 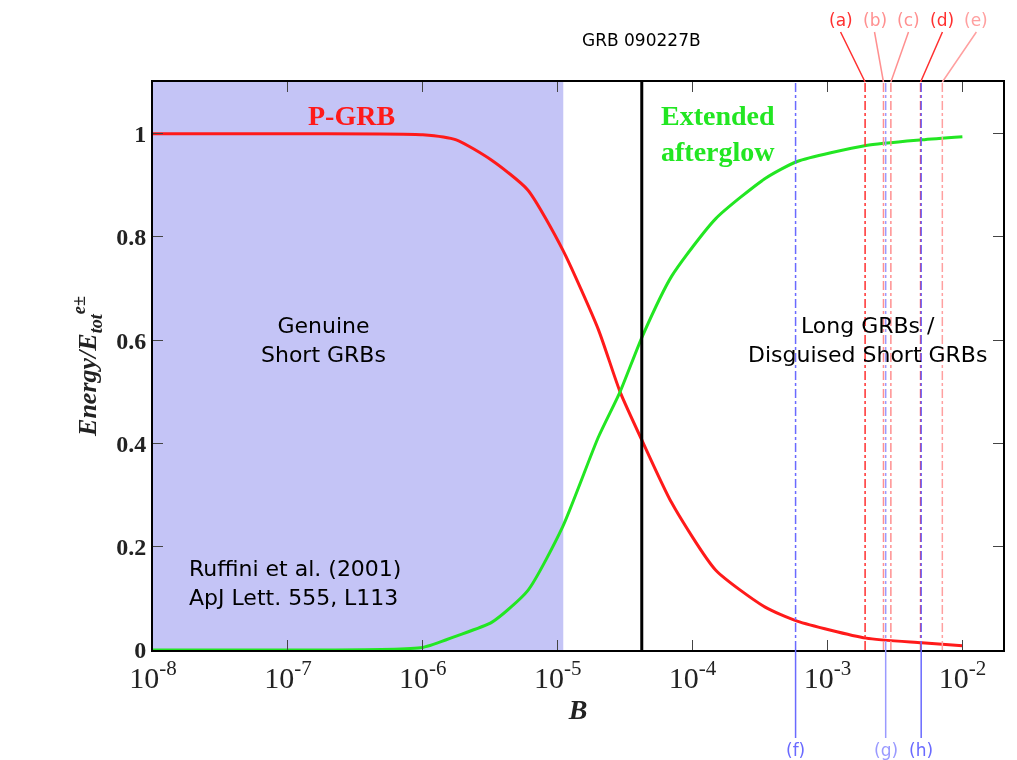 I want to click on y-tick-label: 0, so click(x=140, y=650).